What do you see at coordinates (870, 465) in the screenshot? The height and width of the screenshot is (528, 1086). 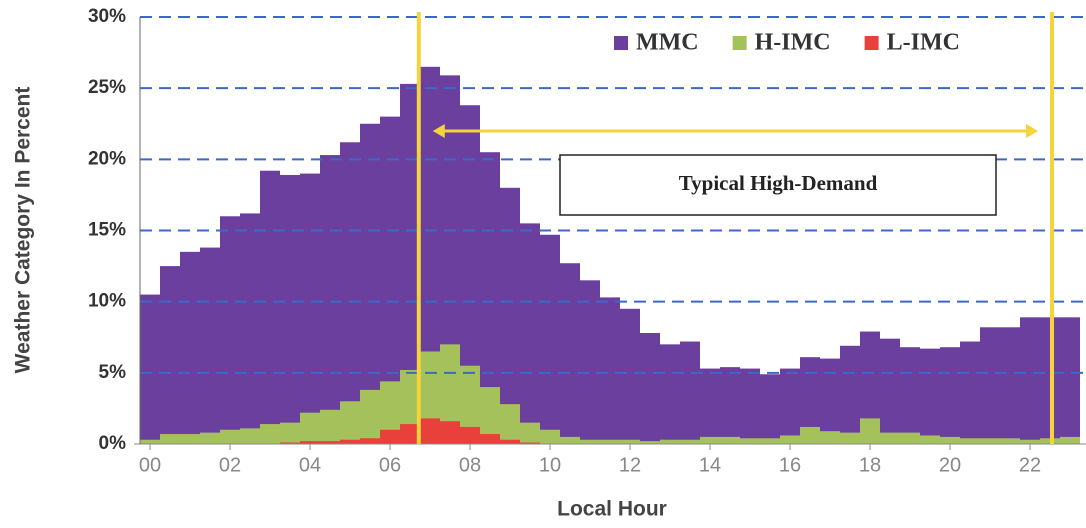 I see `x-tick-label: 18` at bounding box center [870, 465].